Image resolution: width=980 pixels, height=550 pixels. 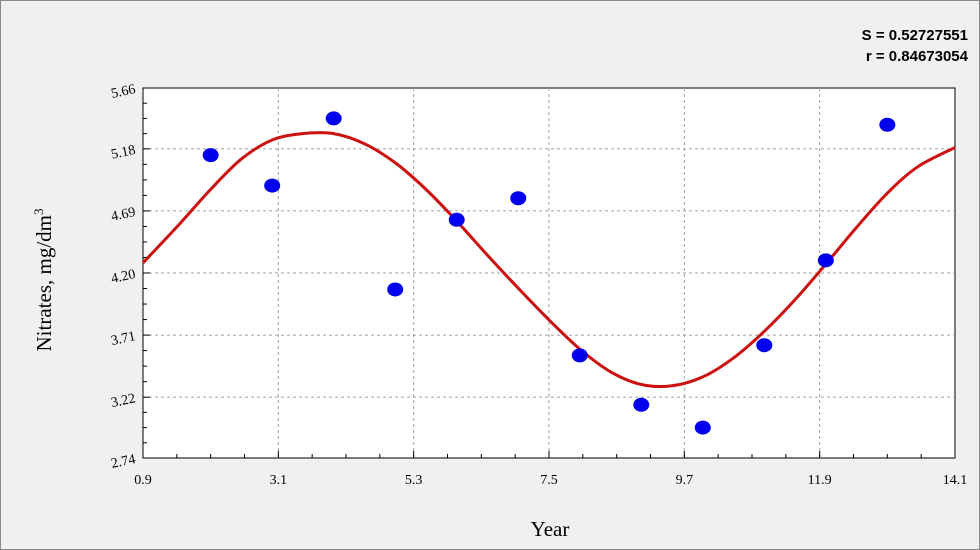 I want to click on x-tick-label: 14.1, so click(x=955, y=480).